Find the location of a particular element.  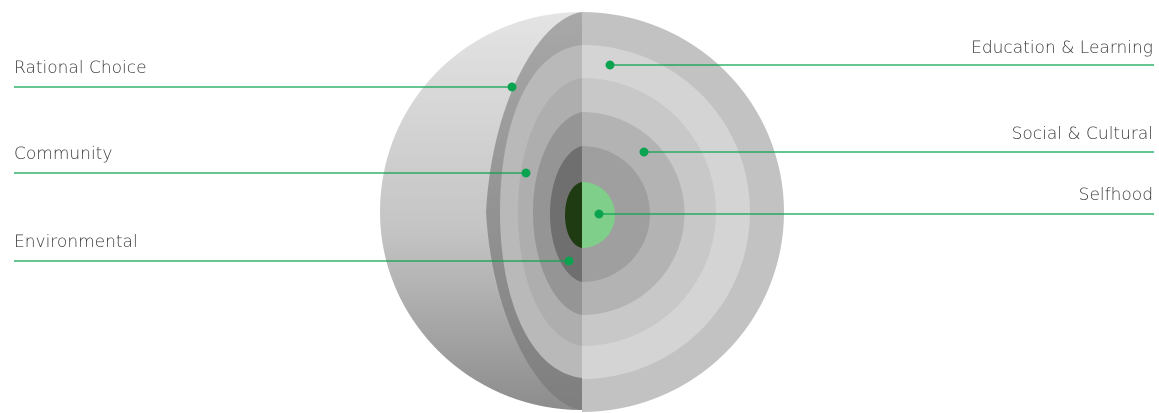

callout-social-cultural: Social & Cultural is located at coordinates (896, 140).